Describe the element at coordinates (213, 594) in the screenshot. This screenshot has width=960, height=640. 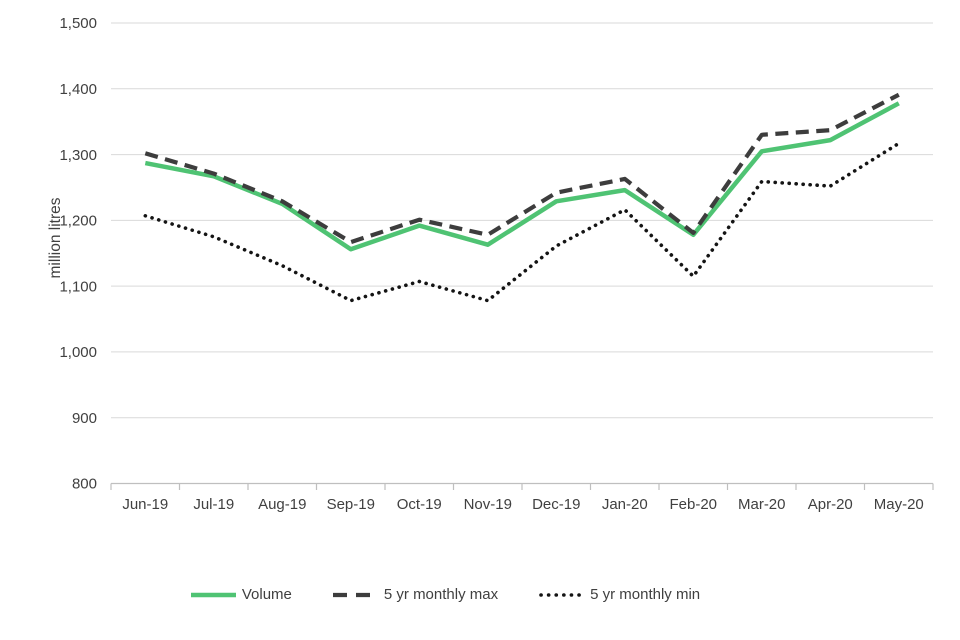
I see `legend-swatch-solid` at that location.